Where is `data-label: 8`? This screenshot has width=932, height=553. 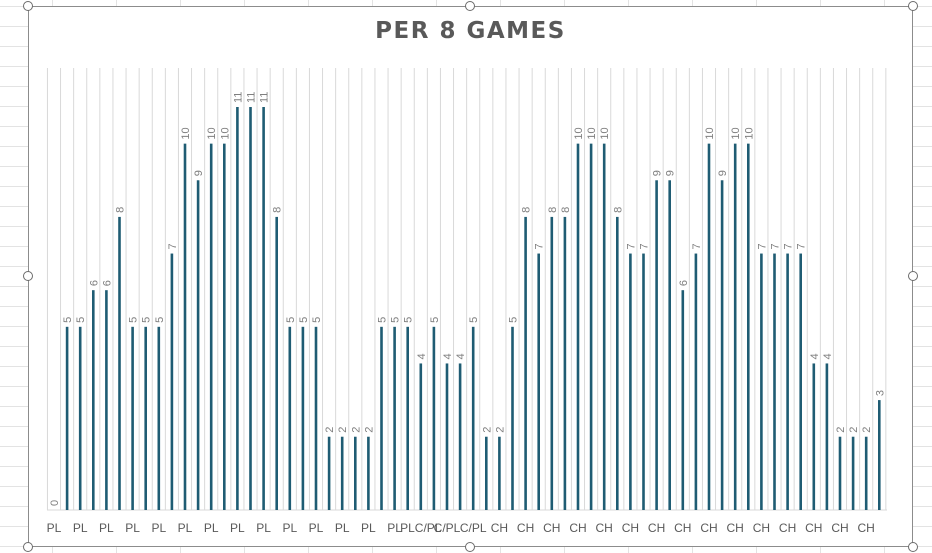
data-label: 8 is located at coordinates (618, 210).